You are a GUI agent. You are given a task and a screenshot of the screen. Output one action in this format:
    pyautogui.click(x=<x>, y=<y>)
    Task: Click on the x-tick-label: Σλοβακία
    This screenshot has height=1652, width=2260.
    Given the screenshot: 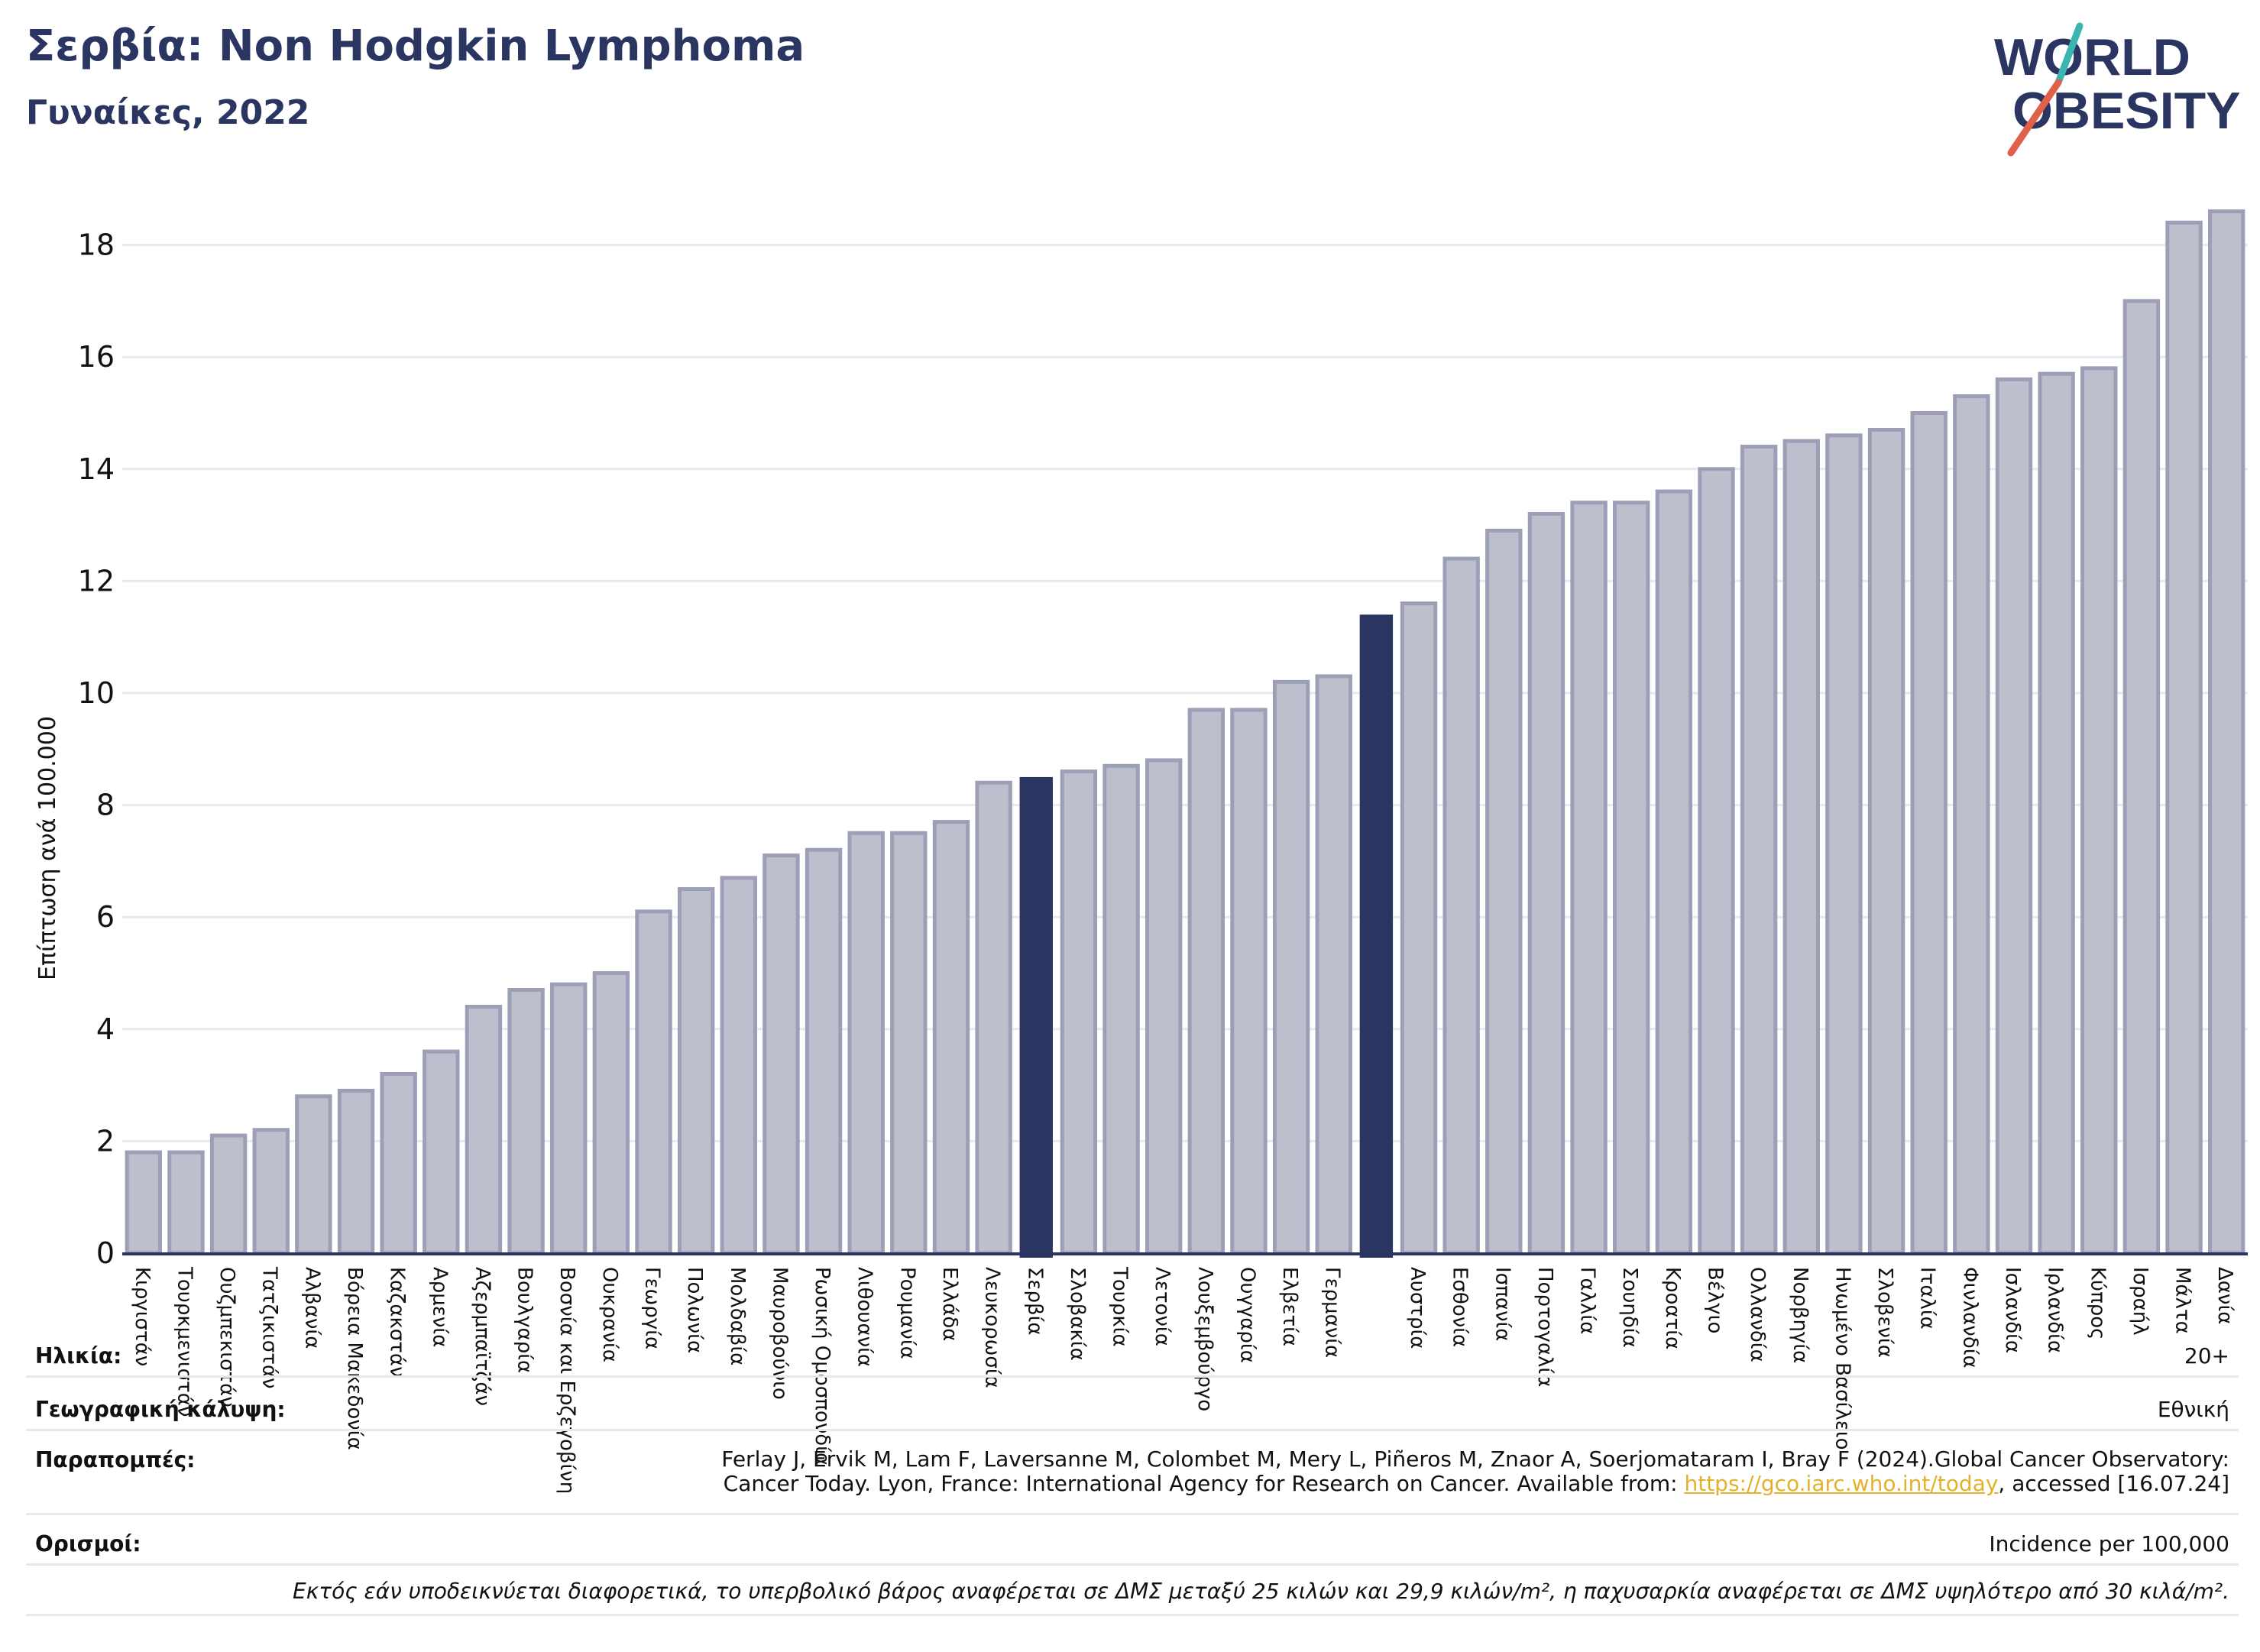 What is the action you would take?
    pyautogui.click(x=1077, y=1314)
    